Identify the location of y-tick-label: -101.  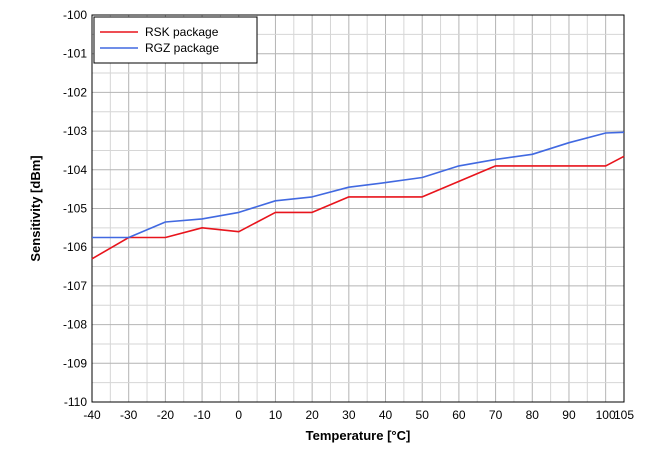
(75, 54).